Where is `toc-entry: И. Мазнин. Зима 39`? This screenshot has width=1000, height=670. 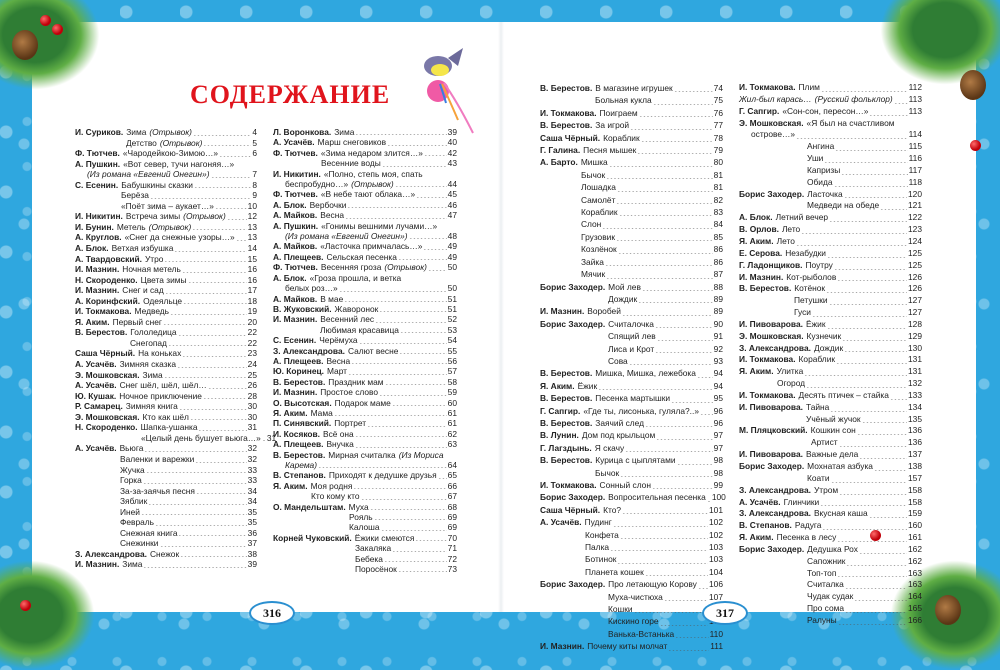 toc-entry: И. Мазнин. Зима 39 is located at coordinates (166, 564).